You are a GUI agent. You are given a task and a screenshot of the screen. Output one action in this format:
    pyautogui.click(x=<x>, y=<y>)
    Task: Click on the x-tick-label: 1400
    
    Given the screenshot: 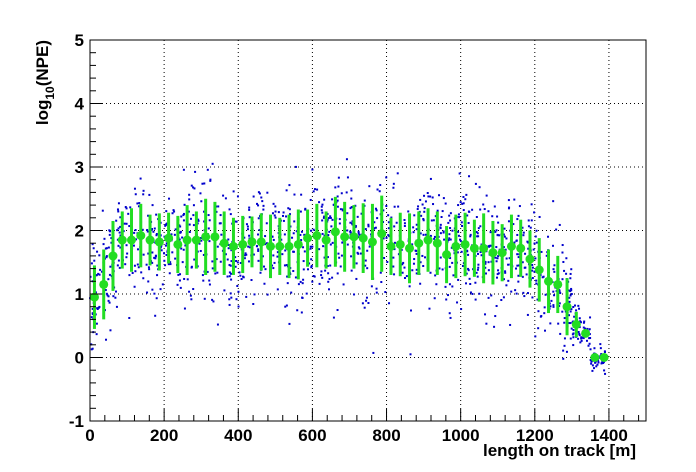 What is the action you would take?
    pyautogui.click(x=609, y=435)
    